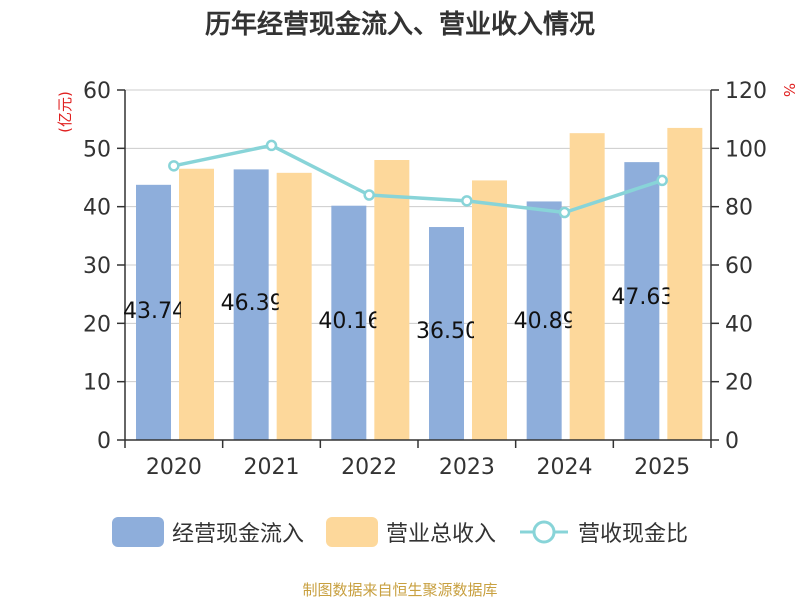  Describe the element at coordinates (97, 324) in the screenshot. I see `y-left-tick-label-20: 20` at that location.